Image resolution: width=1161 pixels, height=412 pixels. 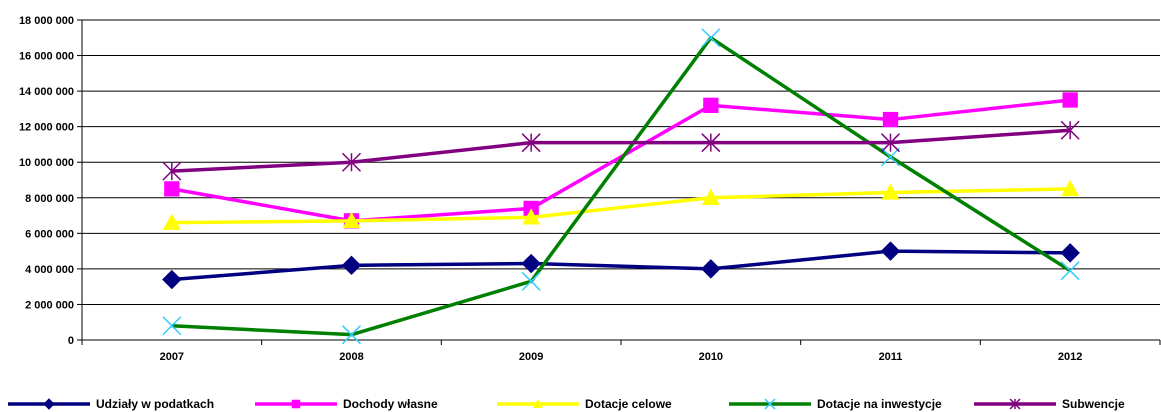 I want to click on legend-item: Dochody własne, so click(x=346, y=404).